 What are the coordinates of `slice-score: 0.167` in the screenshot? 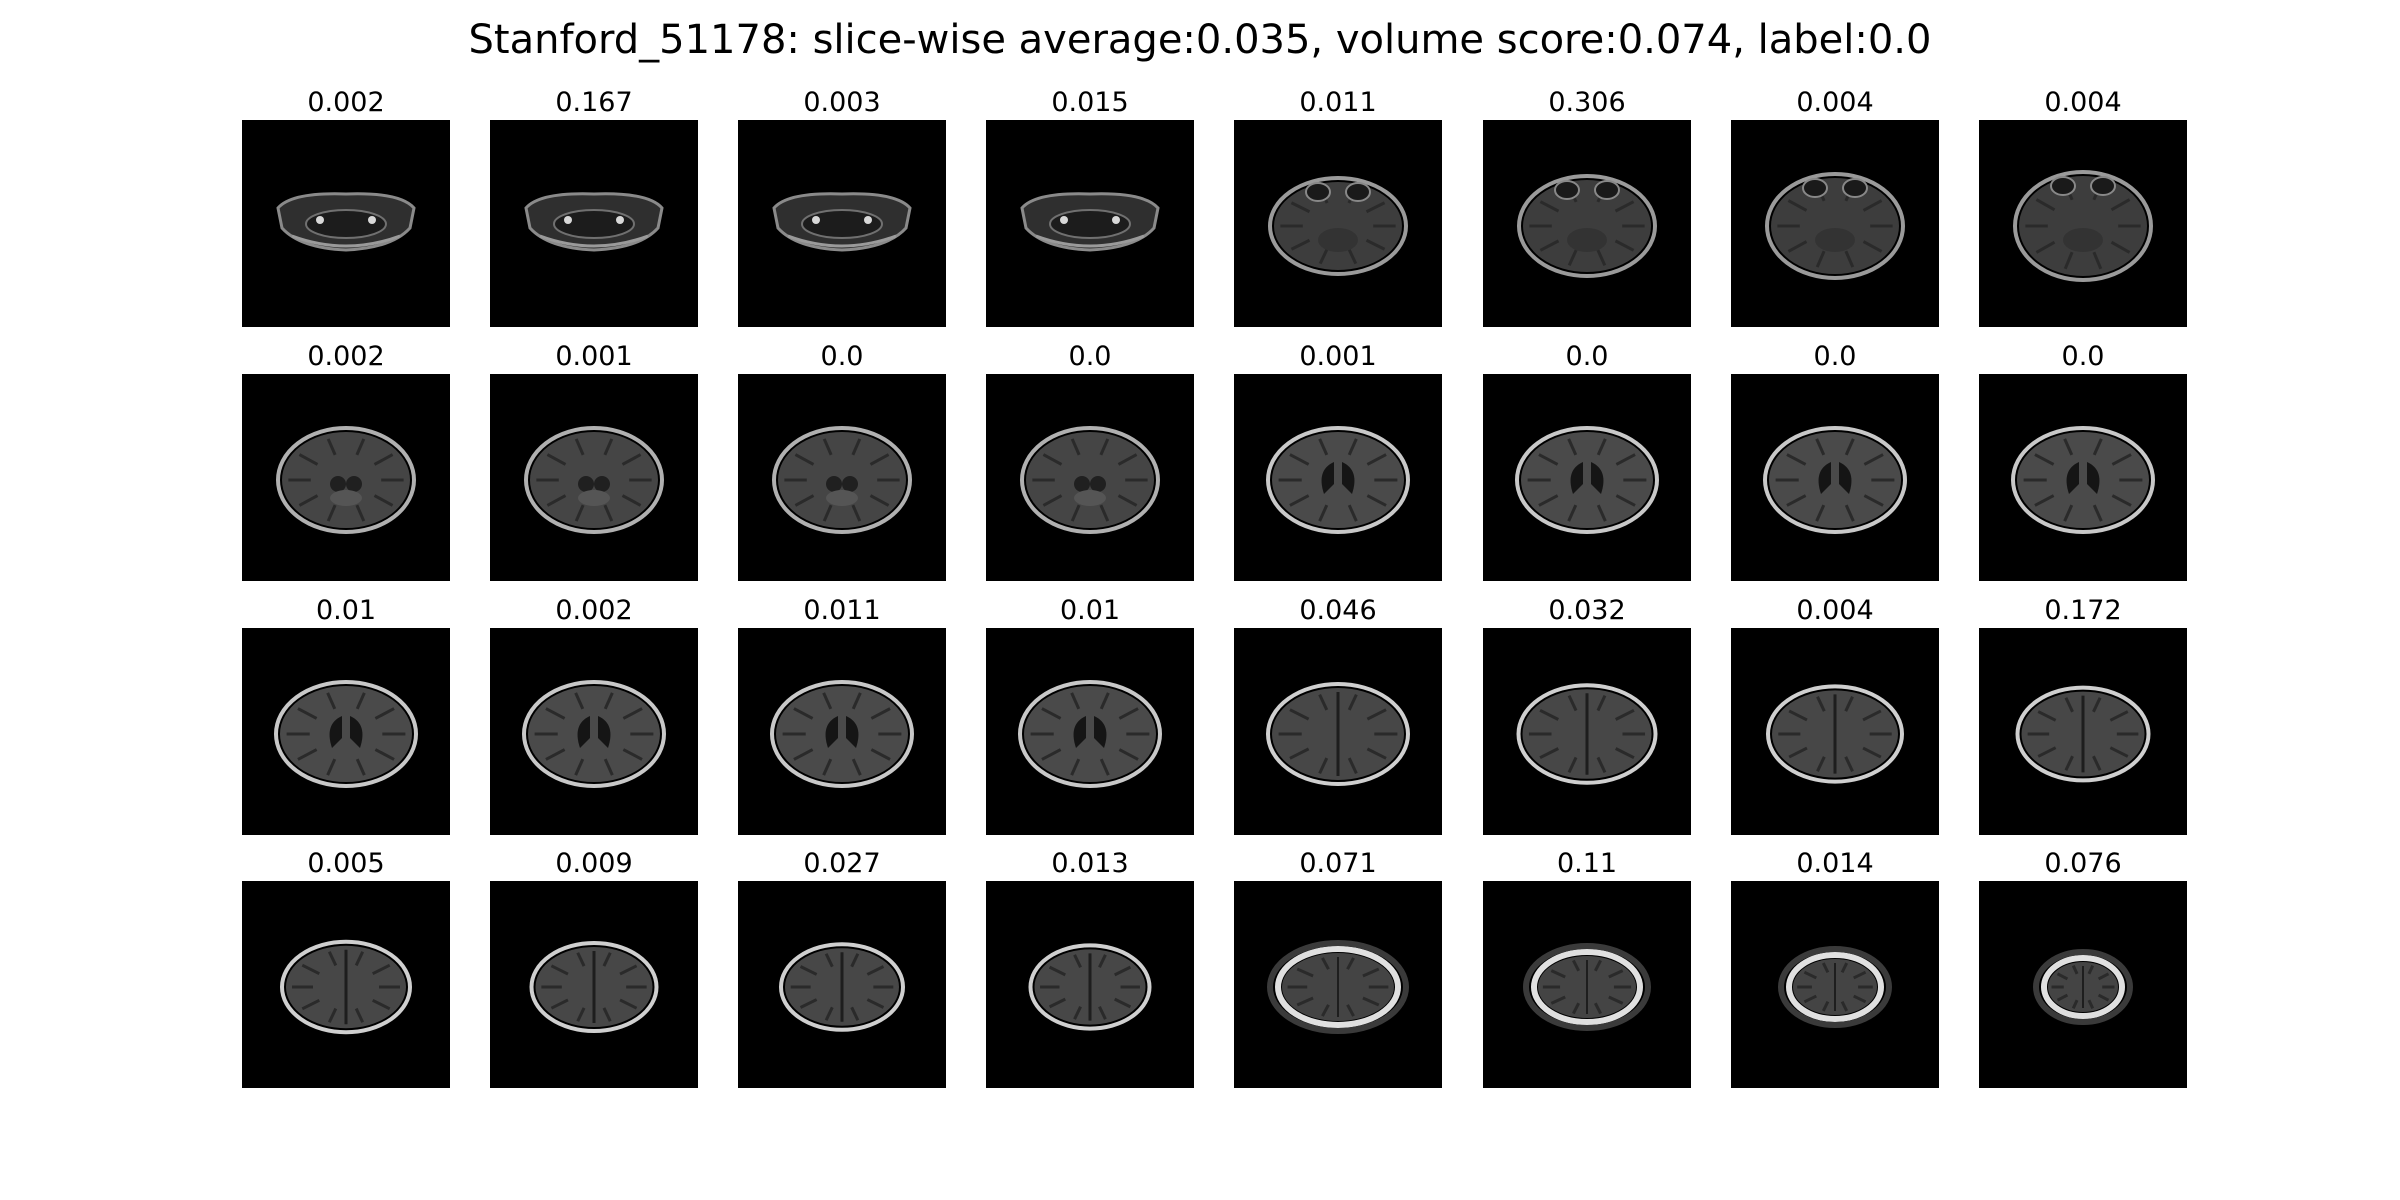 It's located at (594, 102).